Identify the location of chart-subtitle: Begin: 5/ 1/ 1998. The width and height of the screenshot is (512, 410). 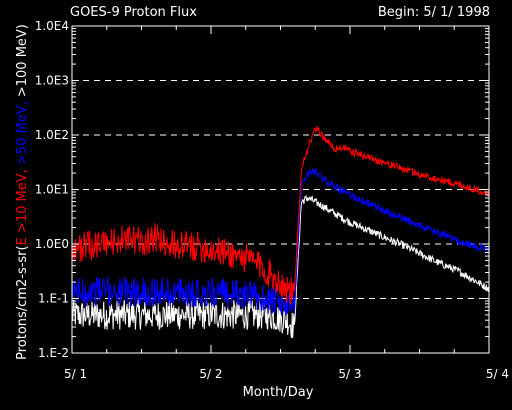
(434, 12).